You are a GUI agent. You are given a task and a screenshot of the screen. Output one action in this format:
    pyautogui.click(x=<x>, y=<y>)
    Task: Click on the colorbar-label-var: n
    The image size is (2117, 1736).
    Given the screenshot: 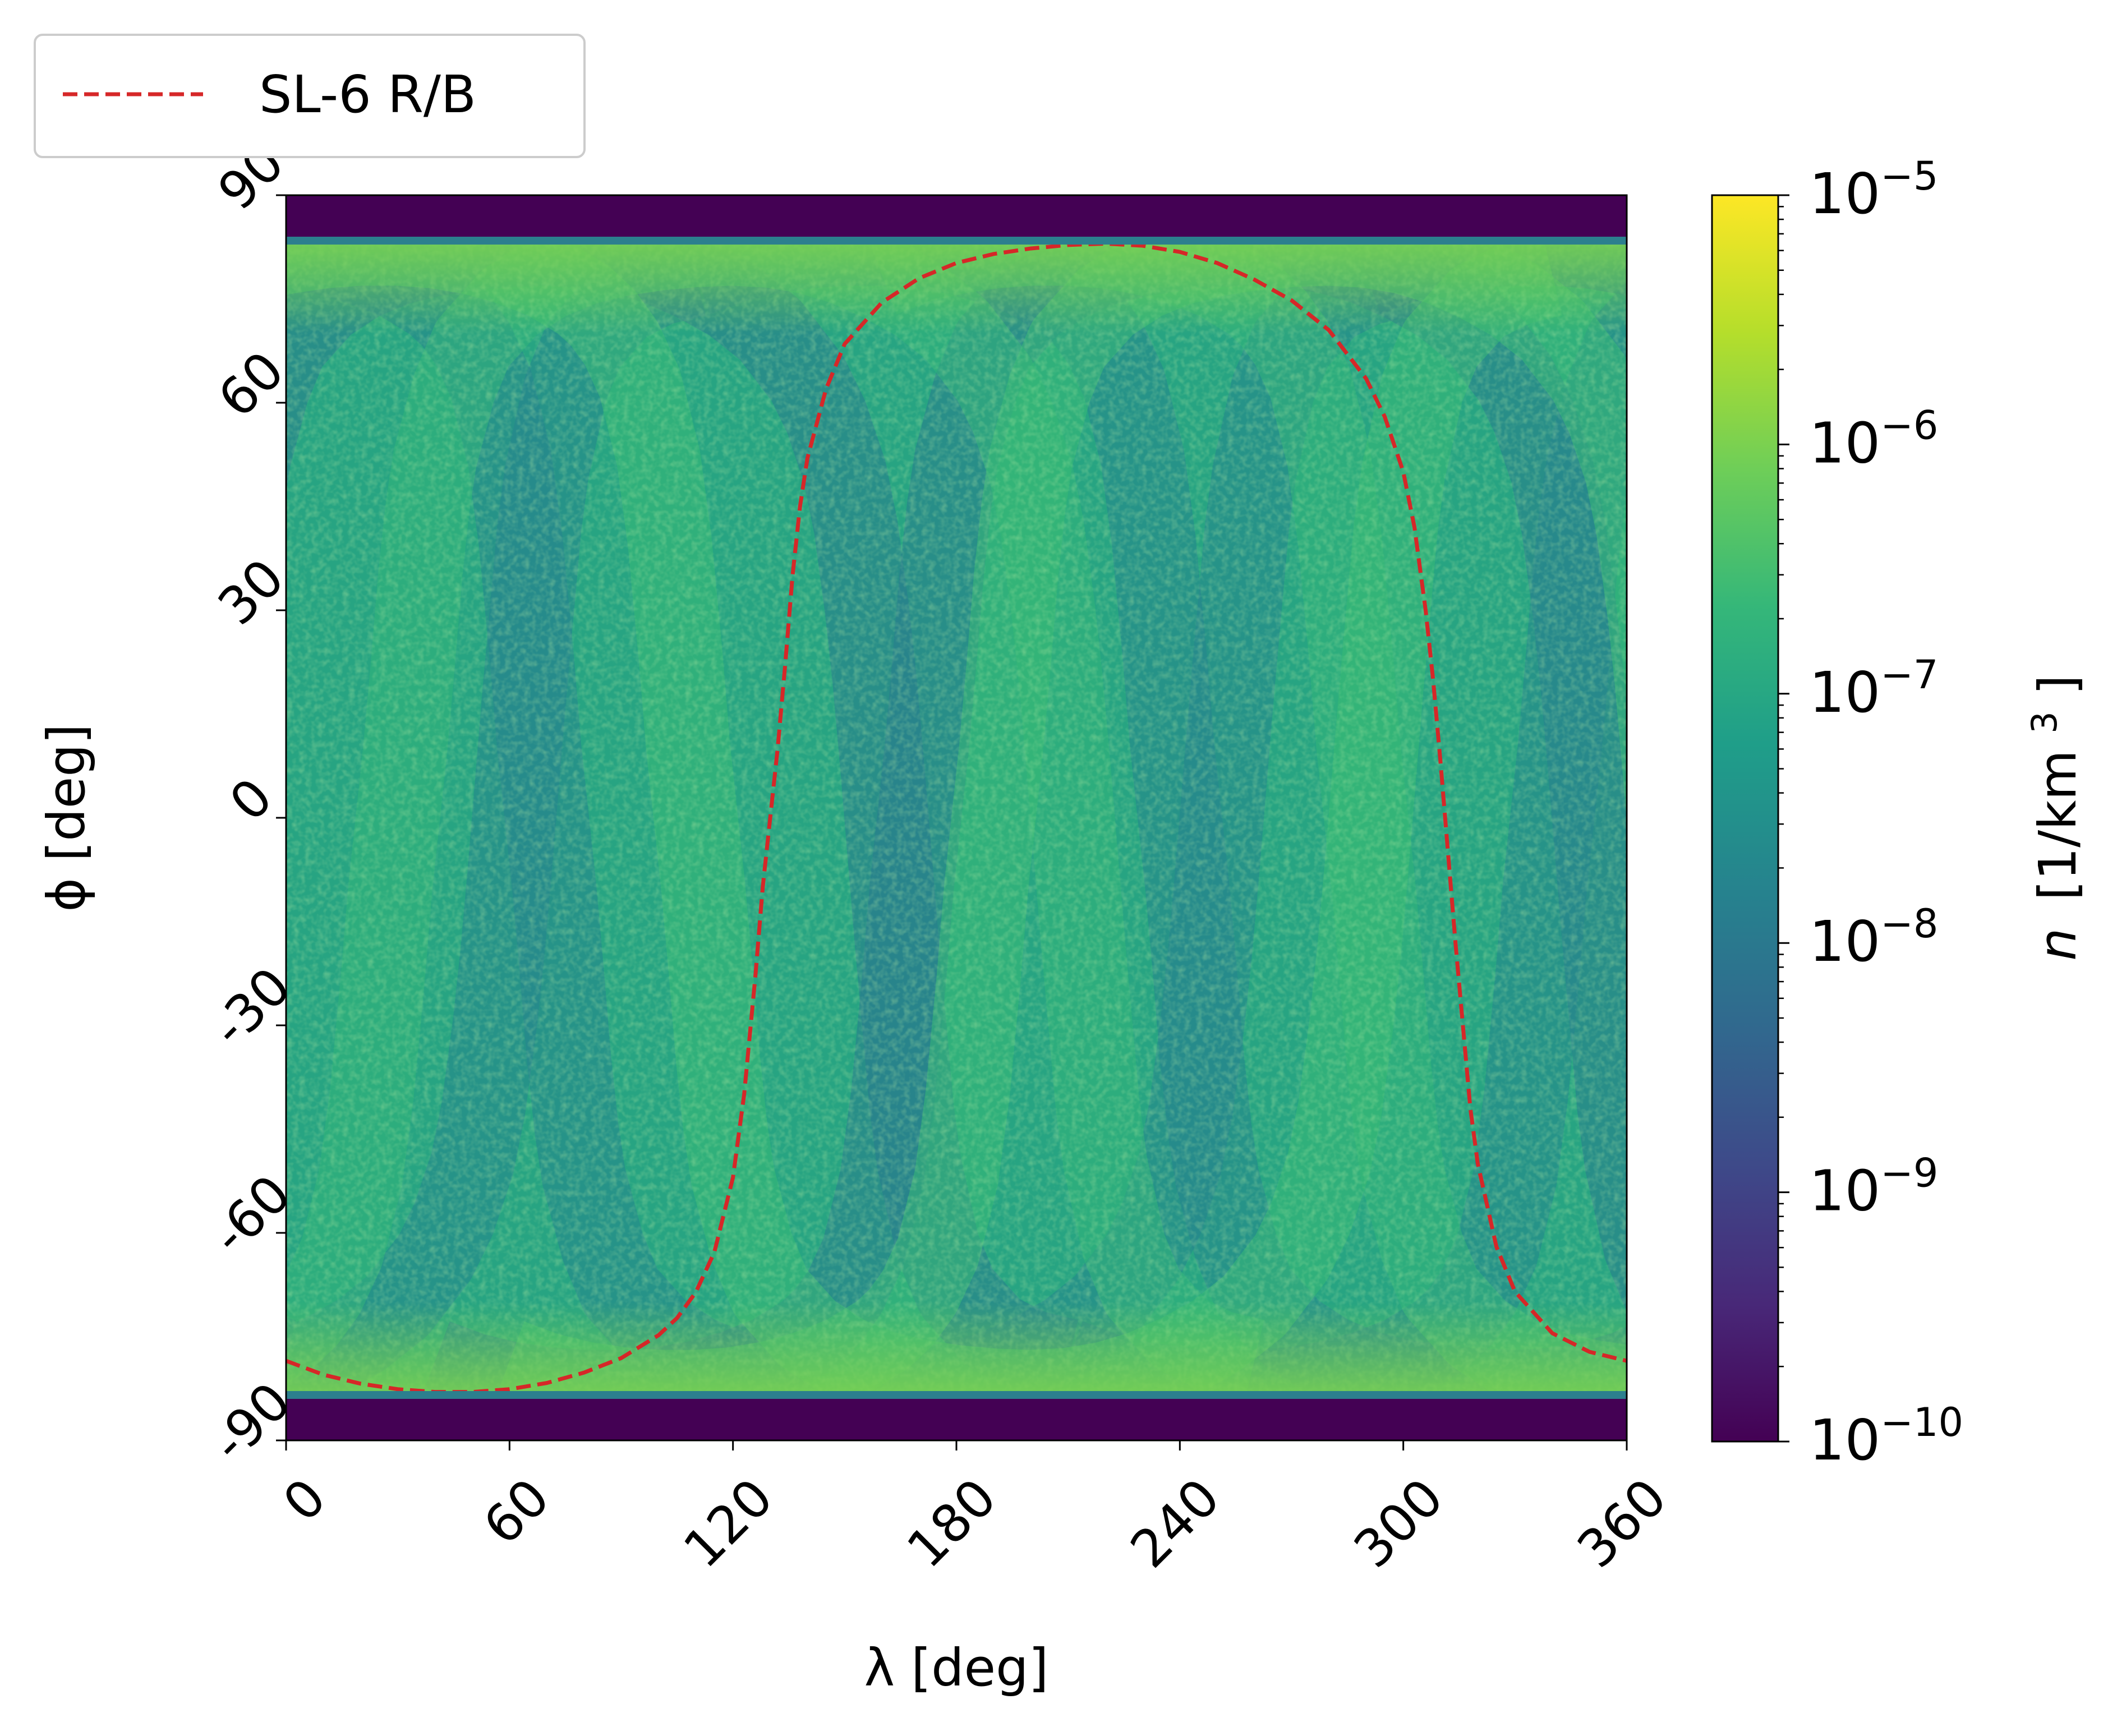 What is the action you would take?
    pyautogui.click(x=2058, y=944)
    